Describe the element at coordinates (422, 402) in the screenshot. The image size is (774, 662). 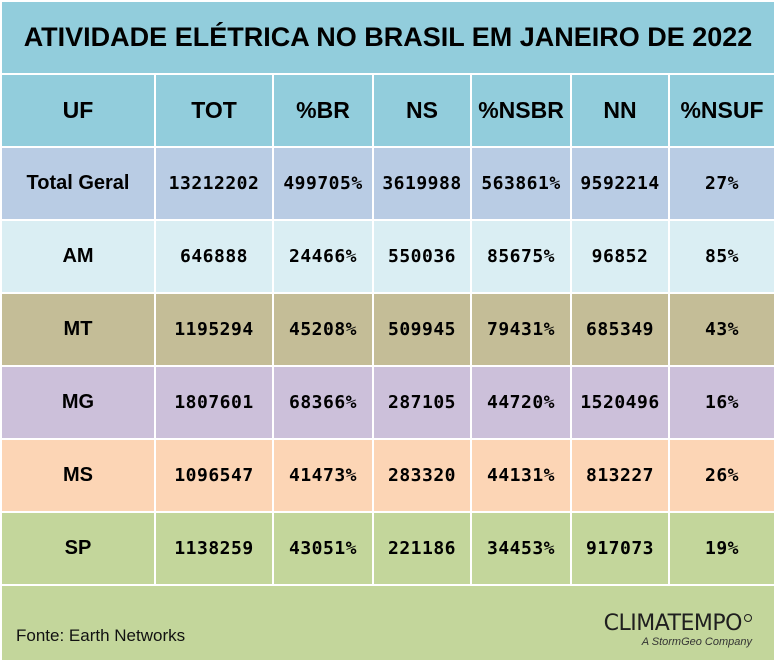
I see `cell-ns: 287105` at that location.